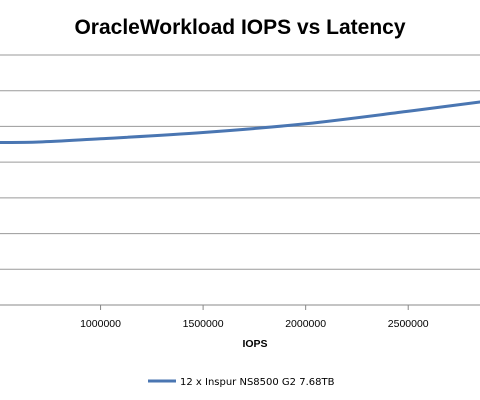  I want to click on chart-title: OracleWorkload IOPS vs Latency, so click(239, 27).